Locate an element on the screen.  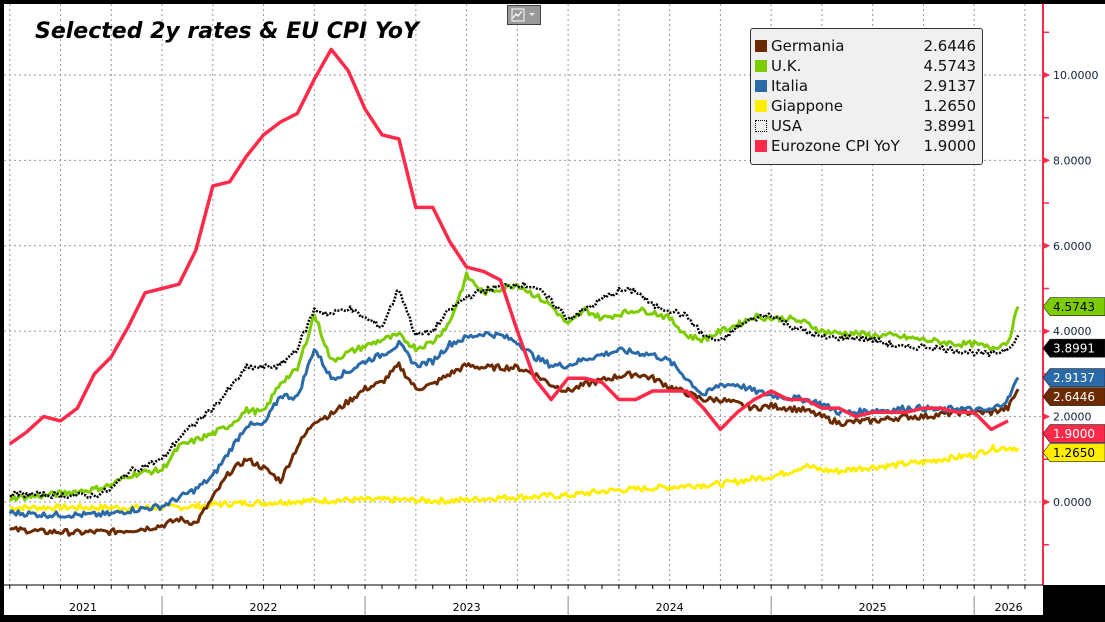
value-tag-label: 2.6446 is located at coordinates (1074, 397).